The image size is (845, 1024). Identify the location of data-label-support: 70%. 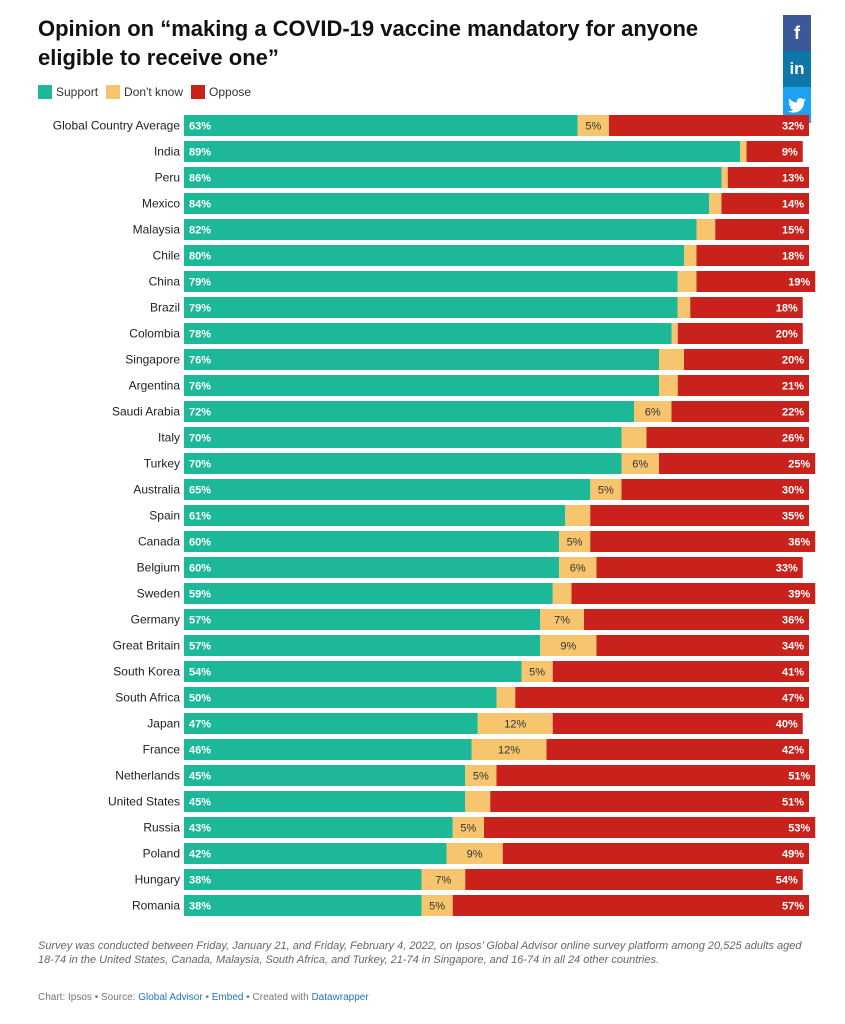
(200, 465).